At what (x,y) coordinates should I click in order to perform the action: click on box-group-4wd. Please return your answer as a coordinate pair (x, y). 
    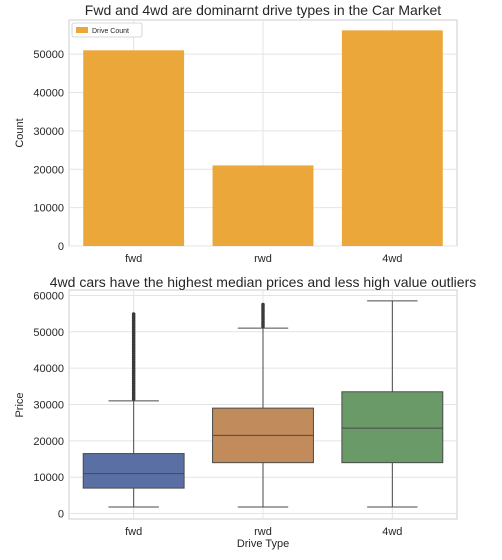
    Looking at the image, I should click on (392, 404).